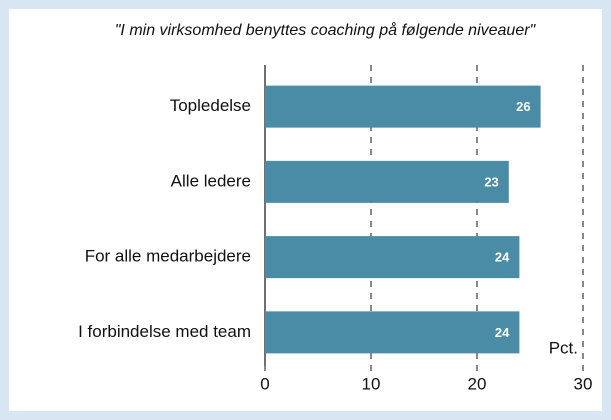  Describe the element at coordinates (563, 347) in the screenshot. I see `x-axis-label: Pct.` at that location.